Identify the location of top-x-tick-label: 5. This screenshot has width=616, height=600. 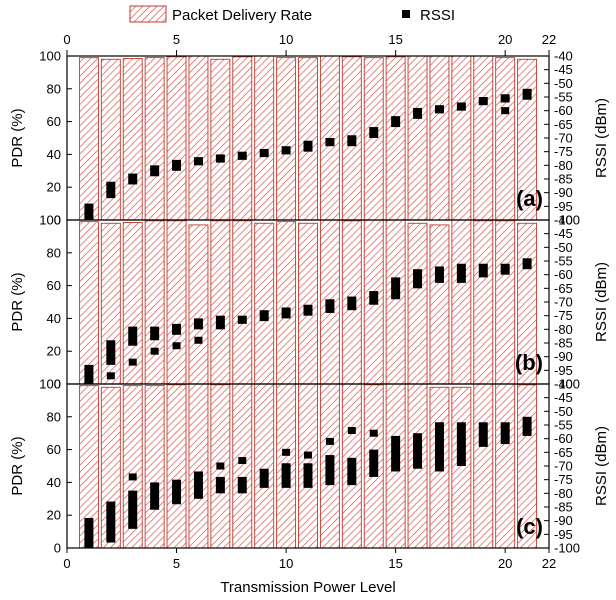
(176, 39).